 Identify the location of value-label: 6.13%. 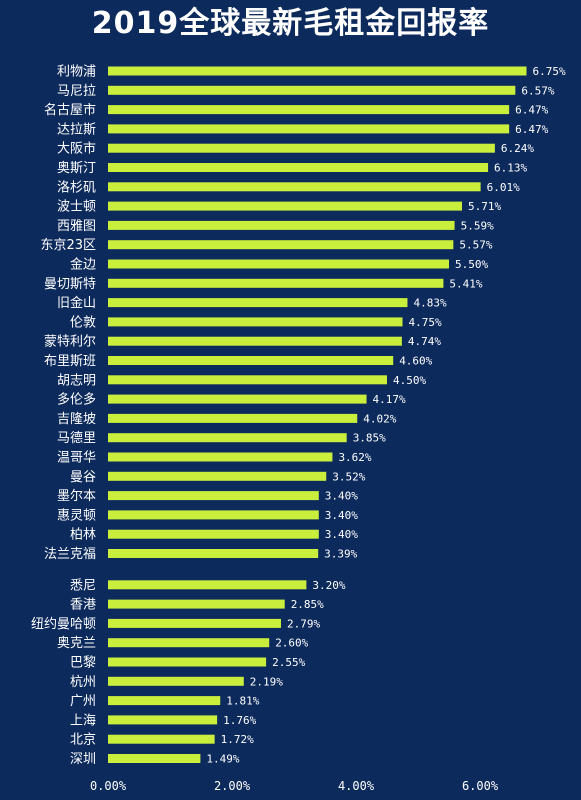
(510, 168).